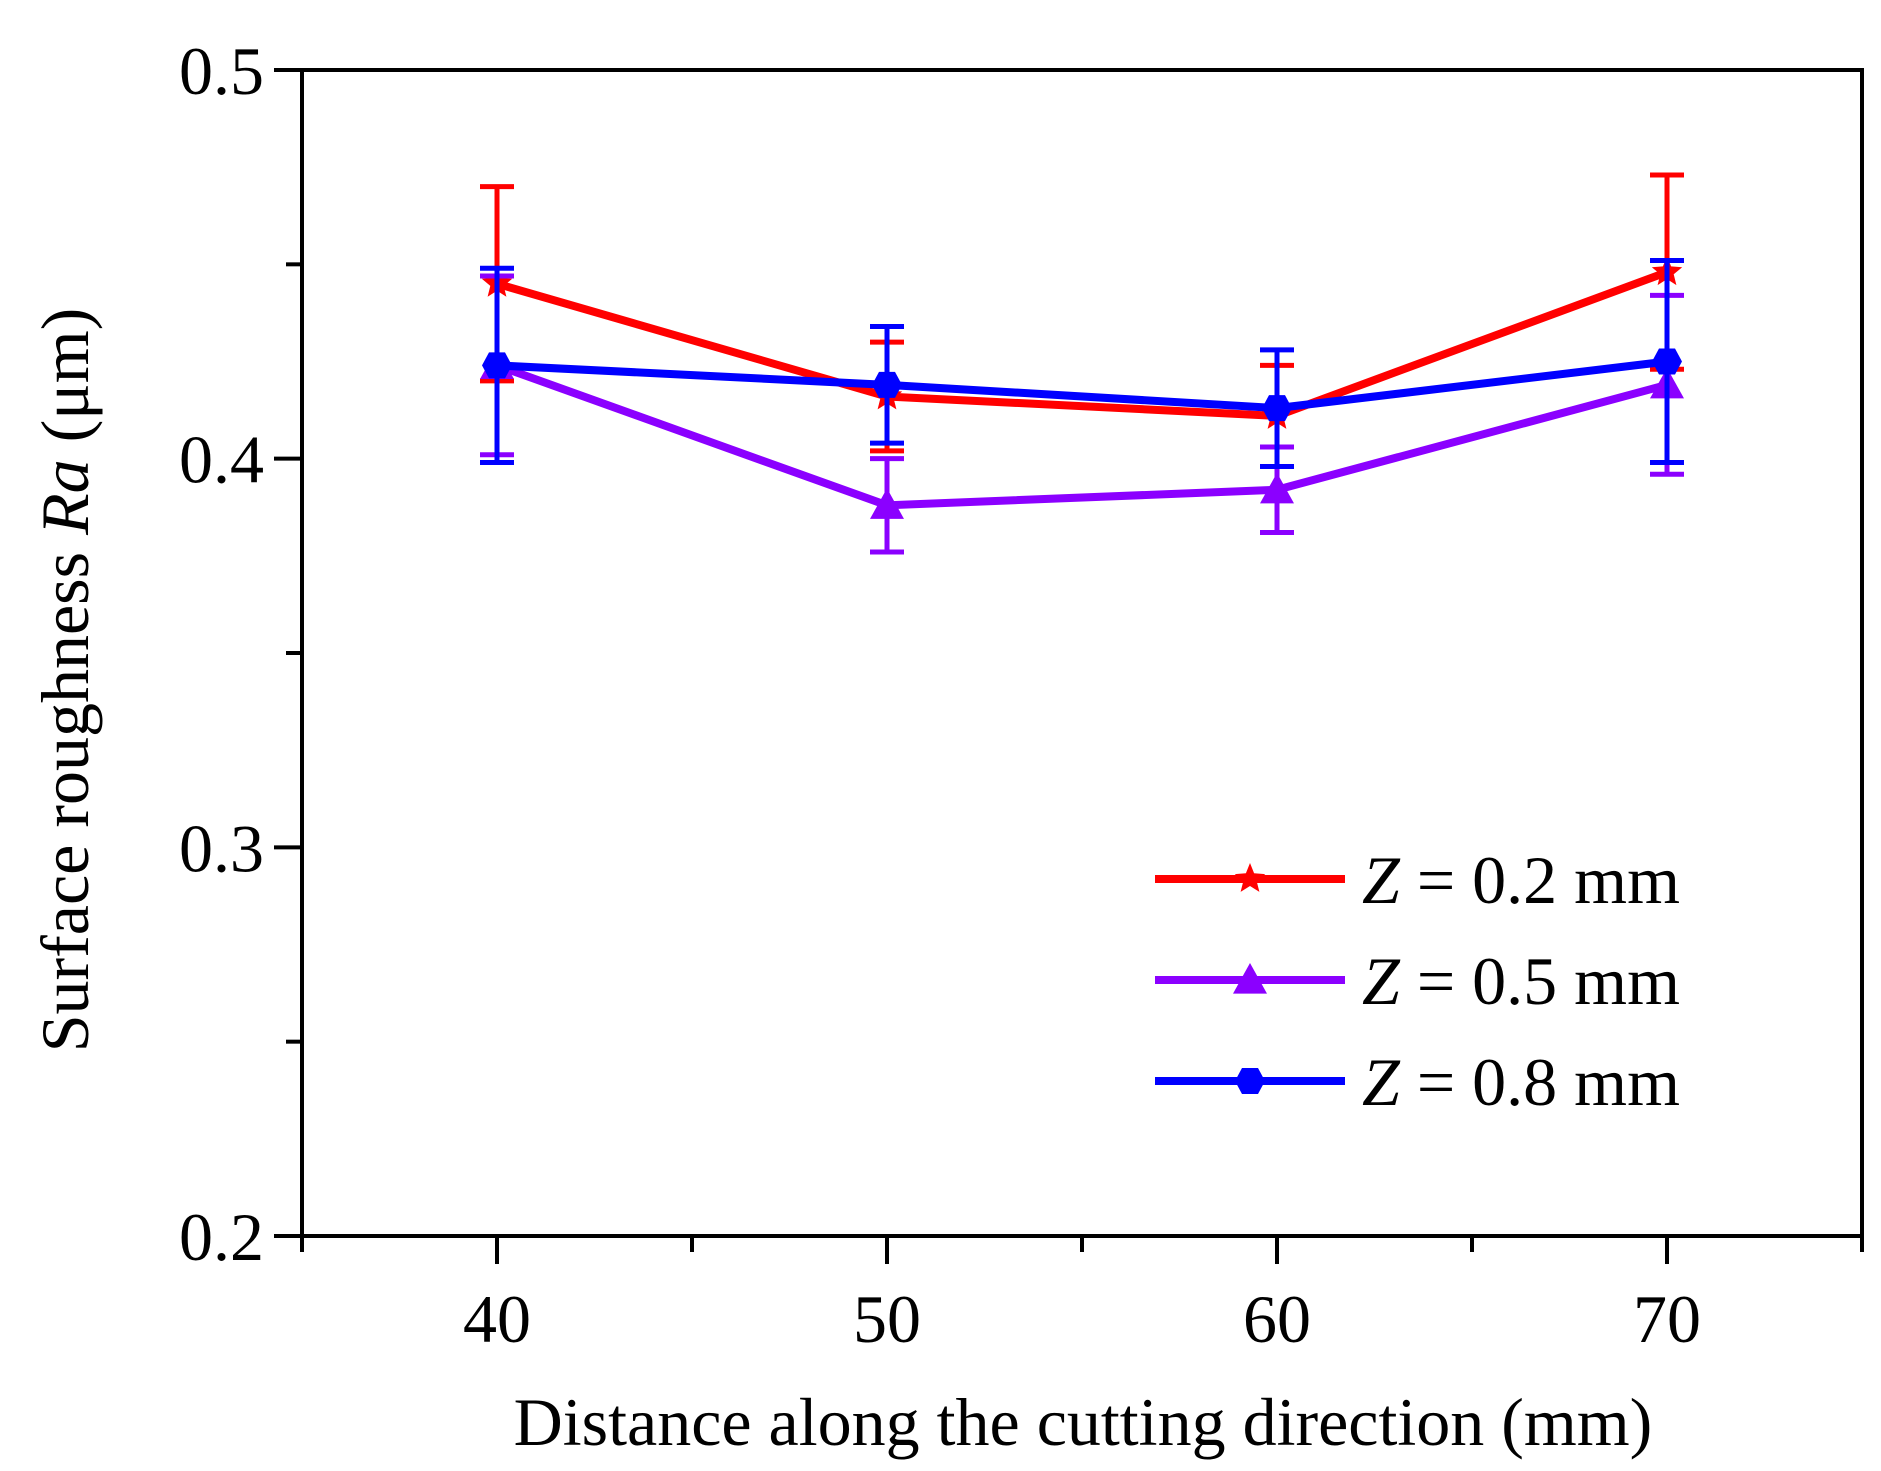  I want to click on y-axis-title: Surface roughness Ra (μm), so click(65, 680).